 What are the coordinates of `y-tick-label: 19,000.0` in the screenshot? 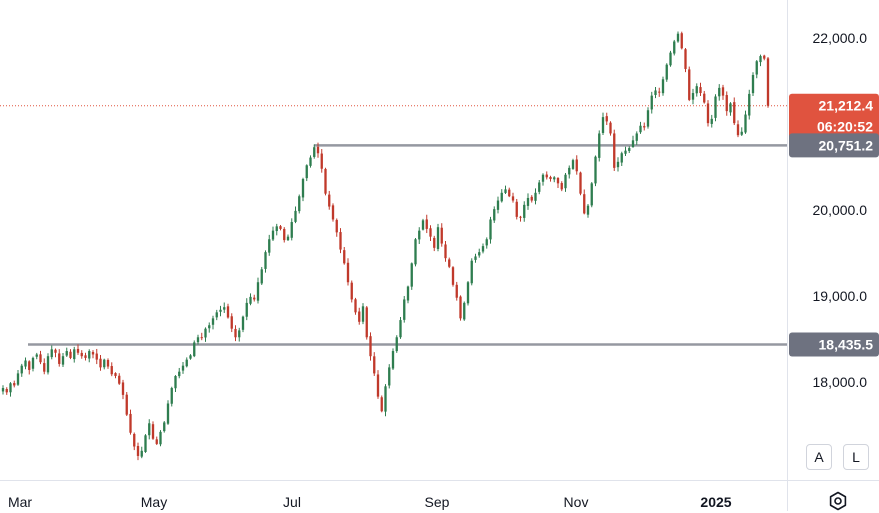 It's located at (840, 296).